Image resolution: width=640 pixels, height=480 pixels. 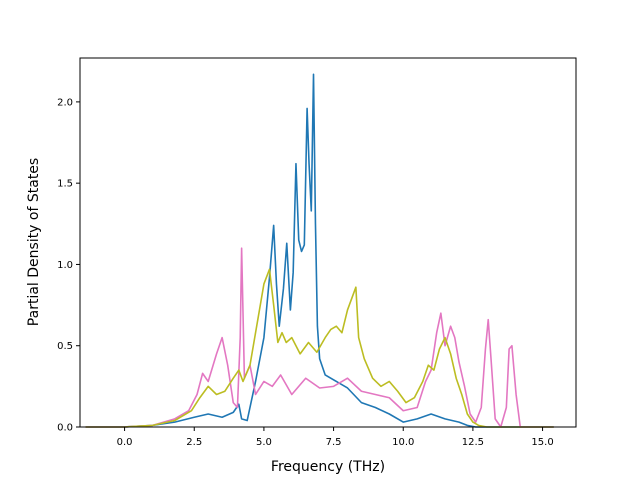 I want to click on y-axis-label: Partial Density of States, so click(x=34, y=242).